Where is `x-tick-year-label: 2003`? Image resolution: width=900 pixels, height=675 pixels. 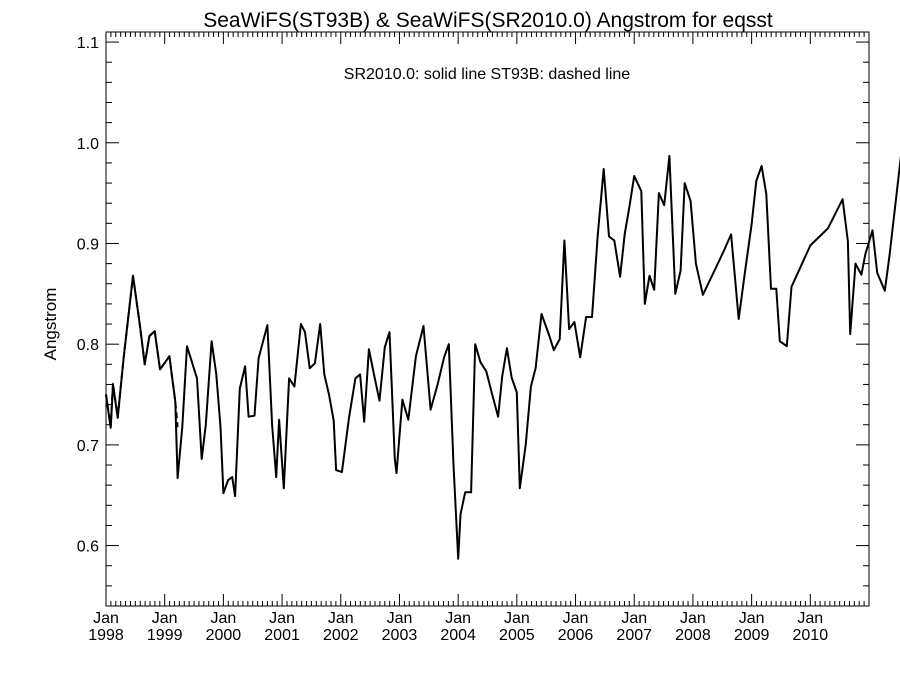
x-tick-year-label: 2003 is located at coordinates (400, 635).